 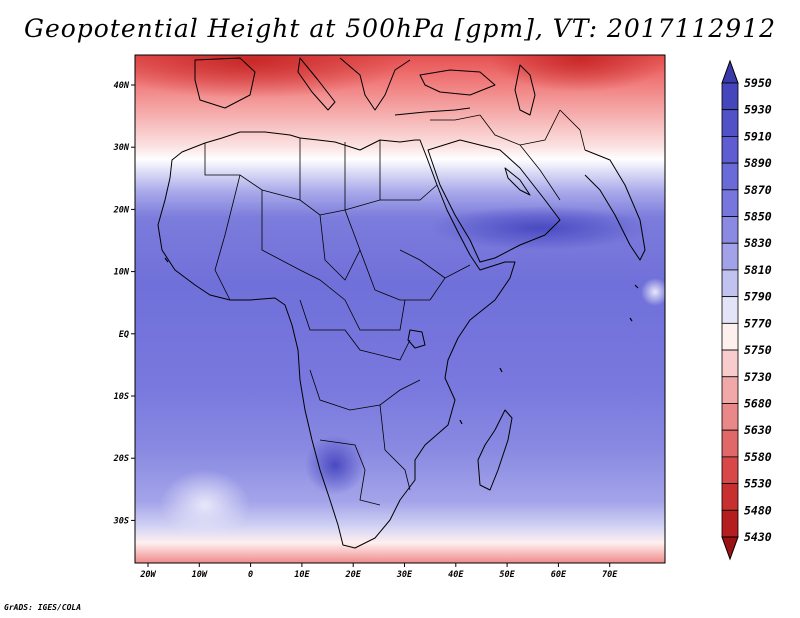 What do you see at coordinates (758, 190) in the screenshot?
I see `colorbar-label: 5870` at bounding box center [758, 190].